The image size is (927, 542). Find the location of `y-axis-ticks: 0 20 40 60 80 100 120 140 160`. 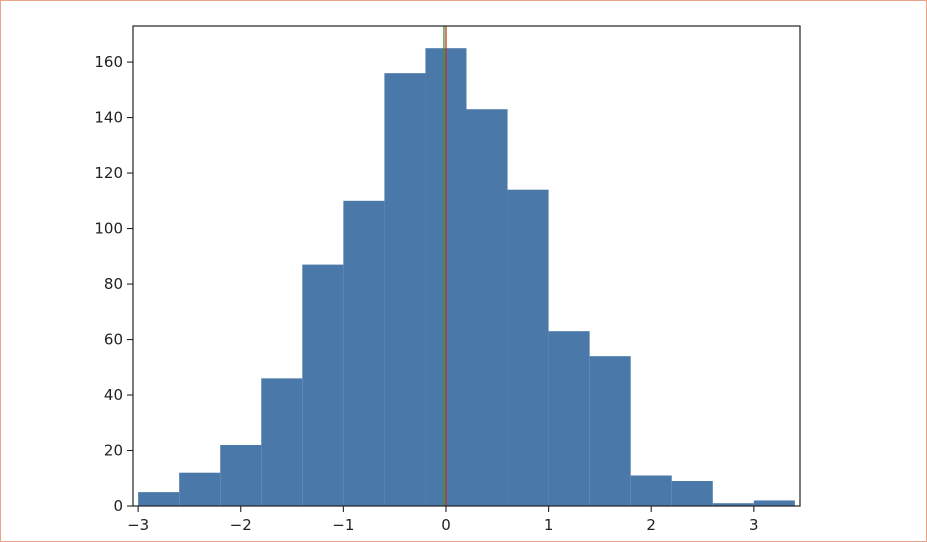

y-axis-ticks: 0 20 40 60 80 100 120 140 160 is located at coordinates (113, 284).